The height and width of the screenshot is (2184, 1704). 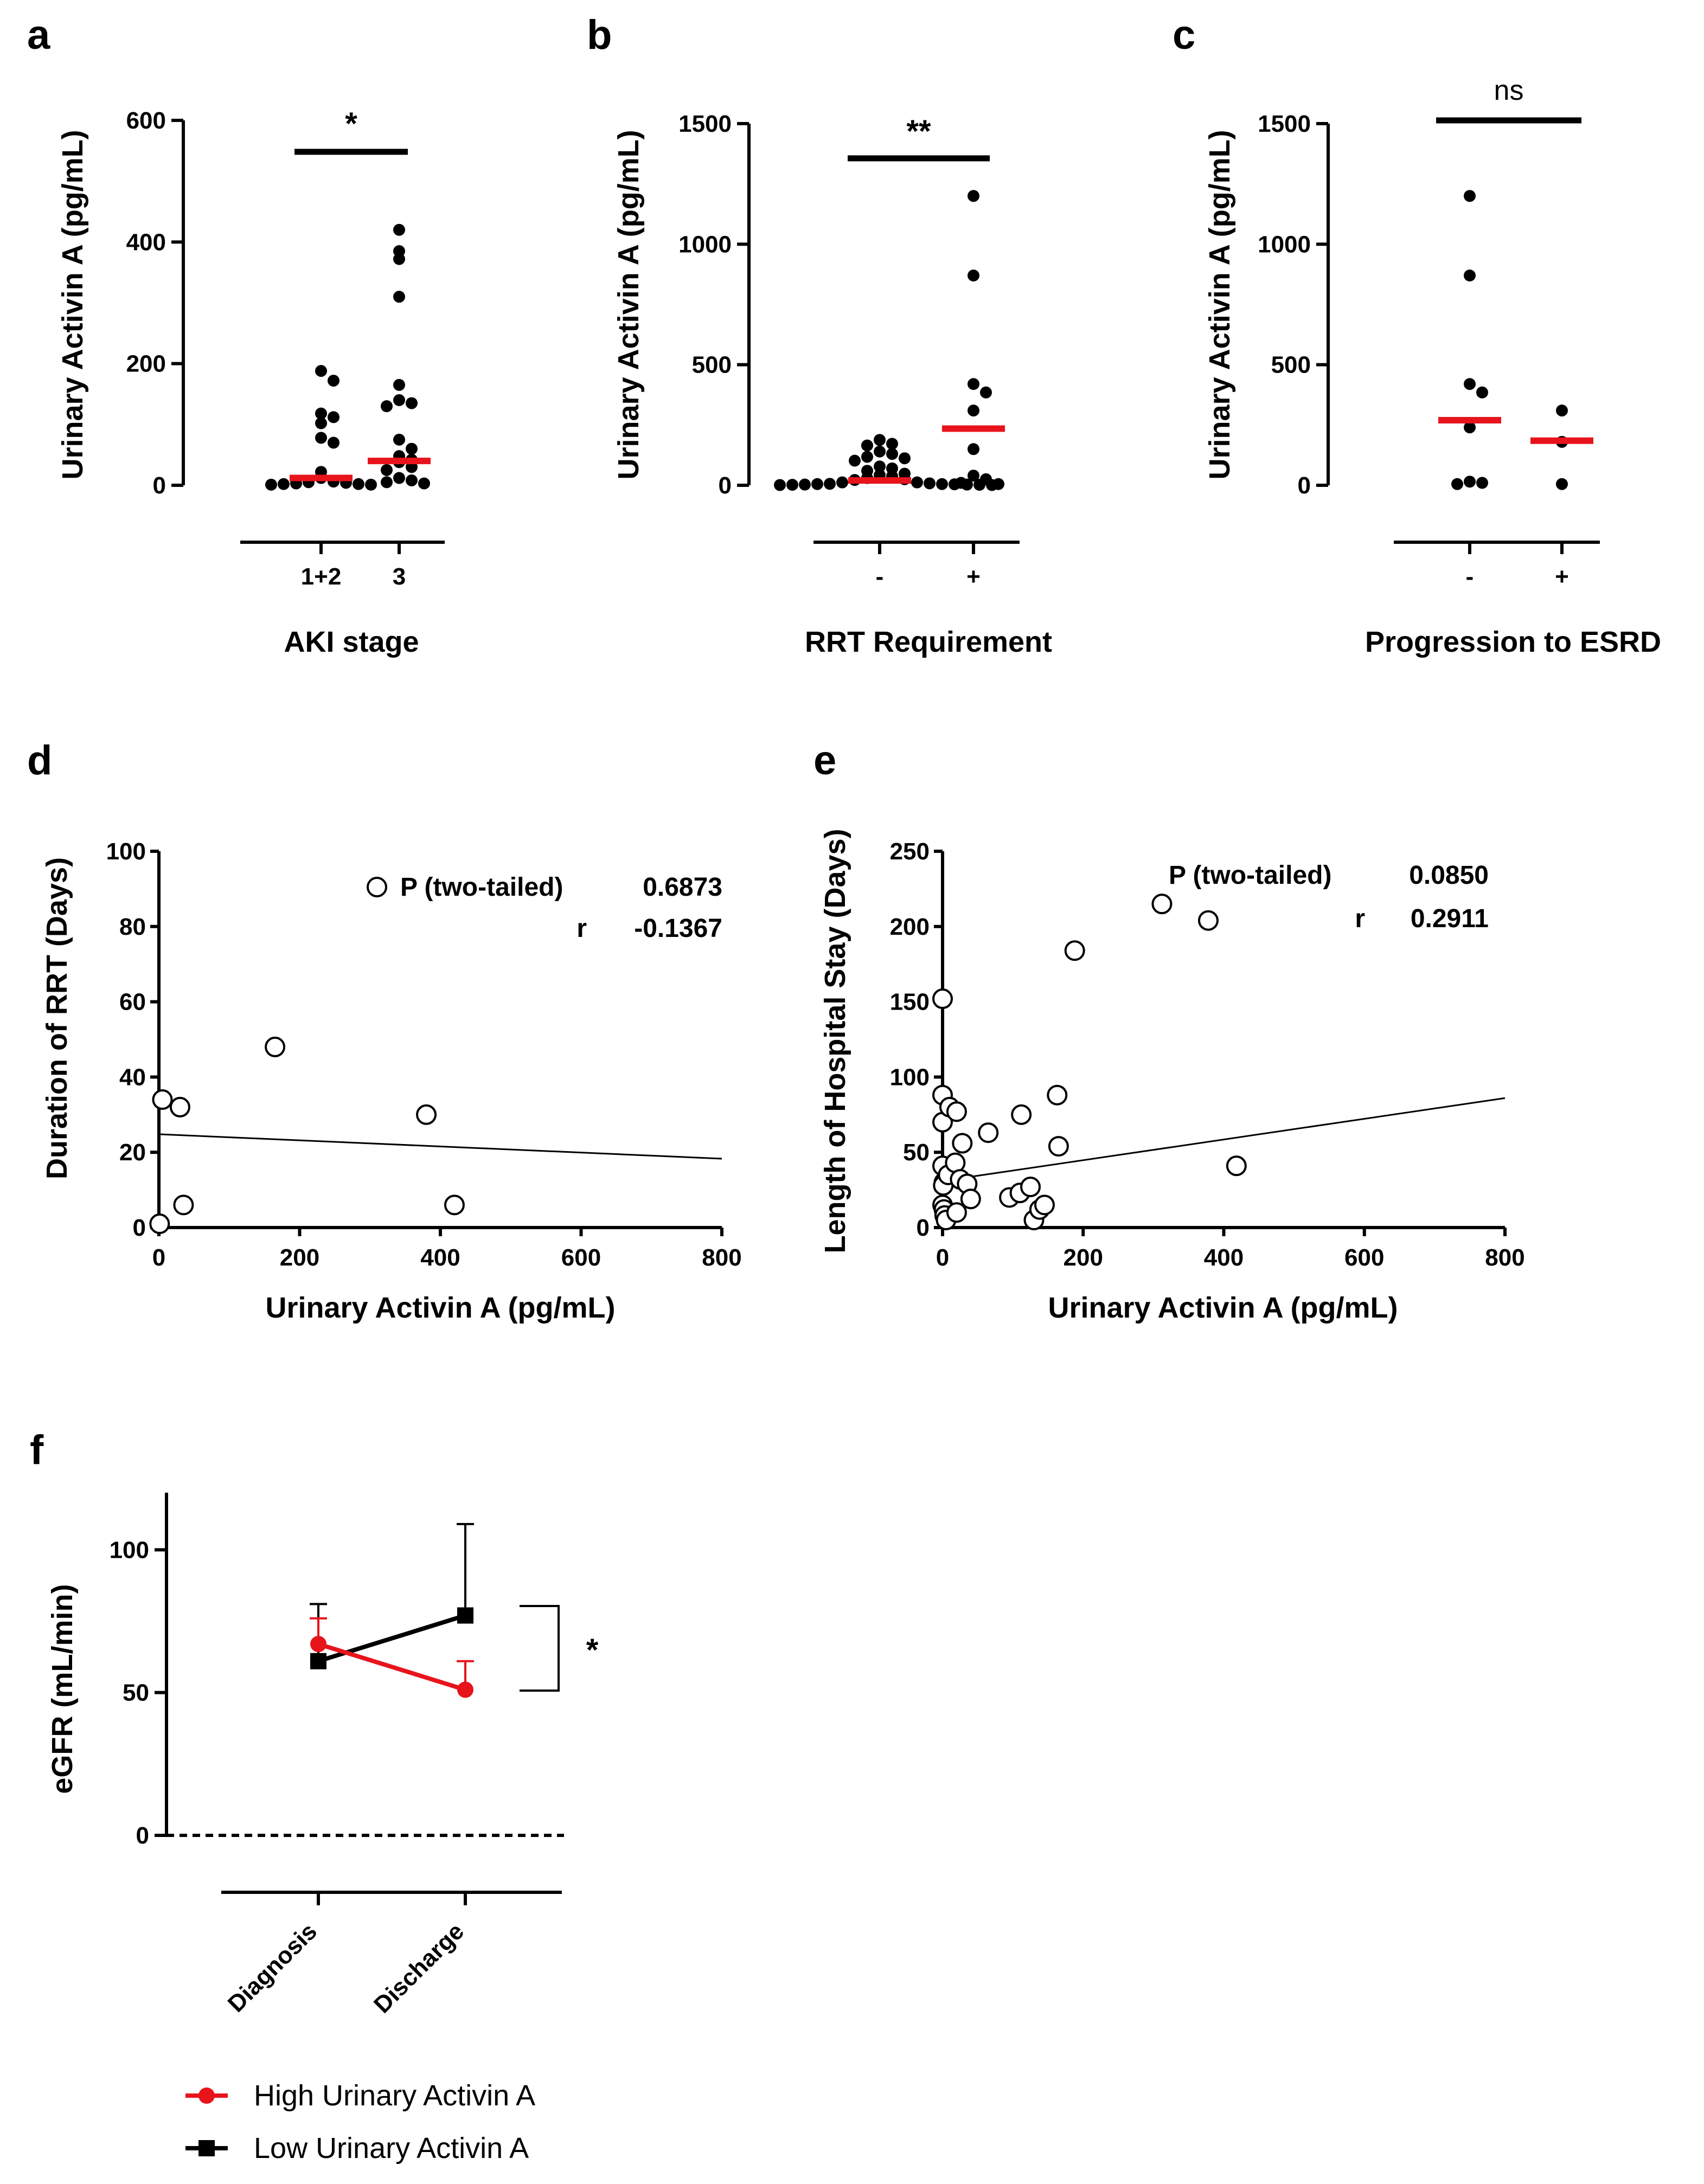 I want to click on p-label: P (two-tailed), so click(x=1250, y=876).